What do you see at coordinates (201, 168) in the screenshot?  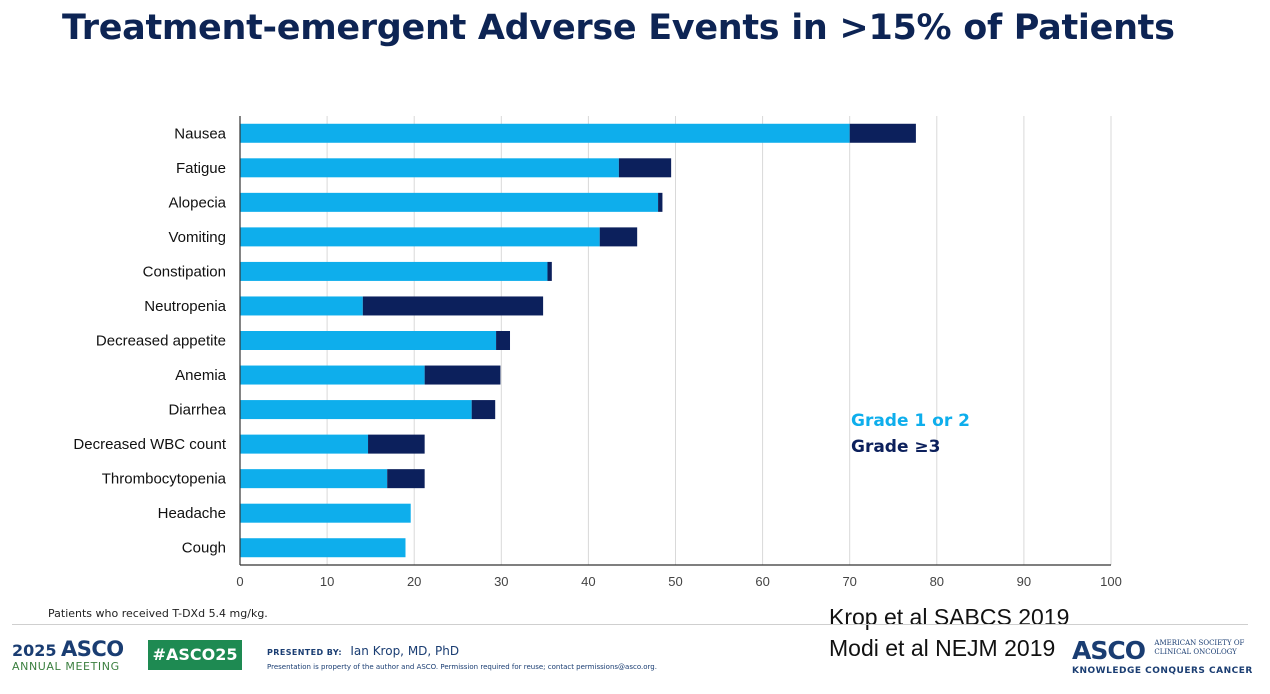 I see `category-label-fatigue: Fatigue` at bounding box center [201, 168].